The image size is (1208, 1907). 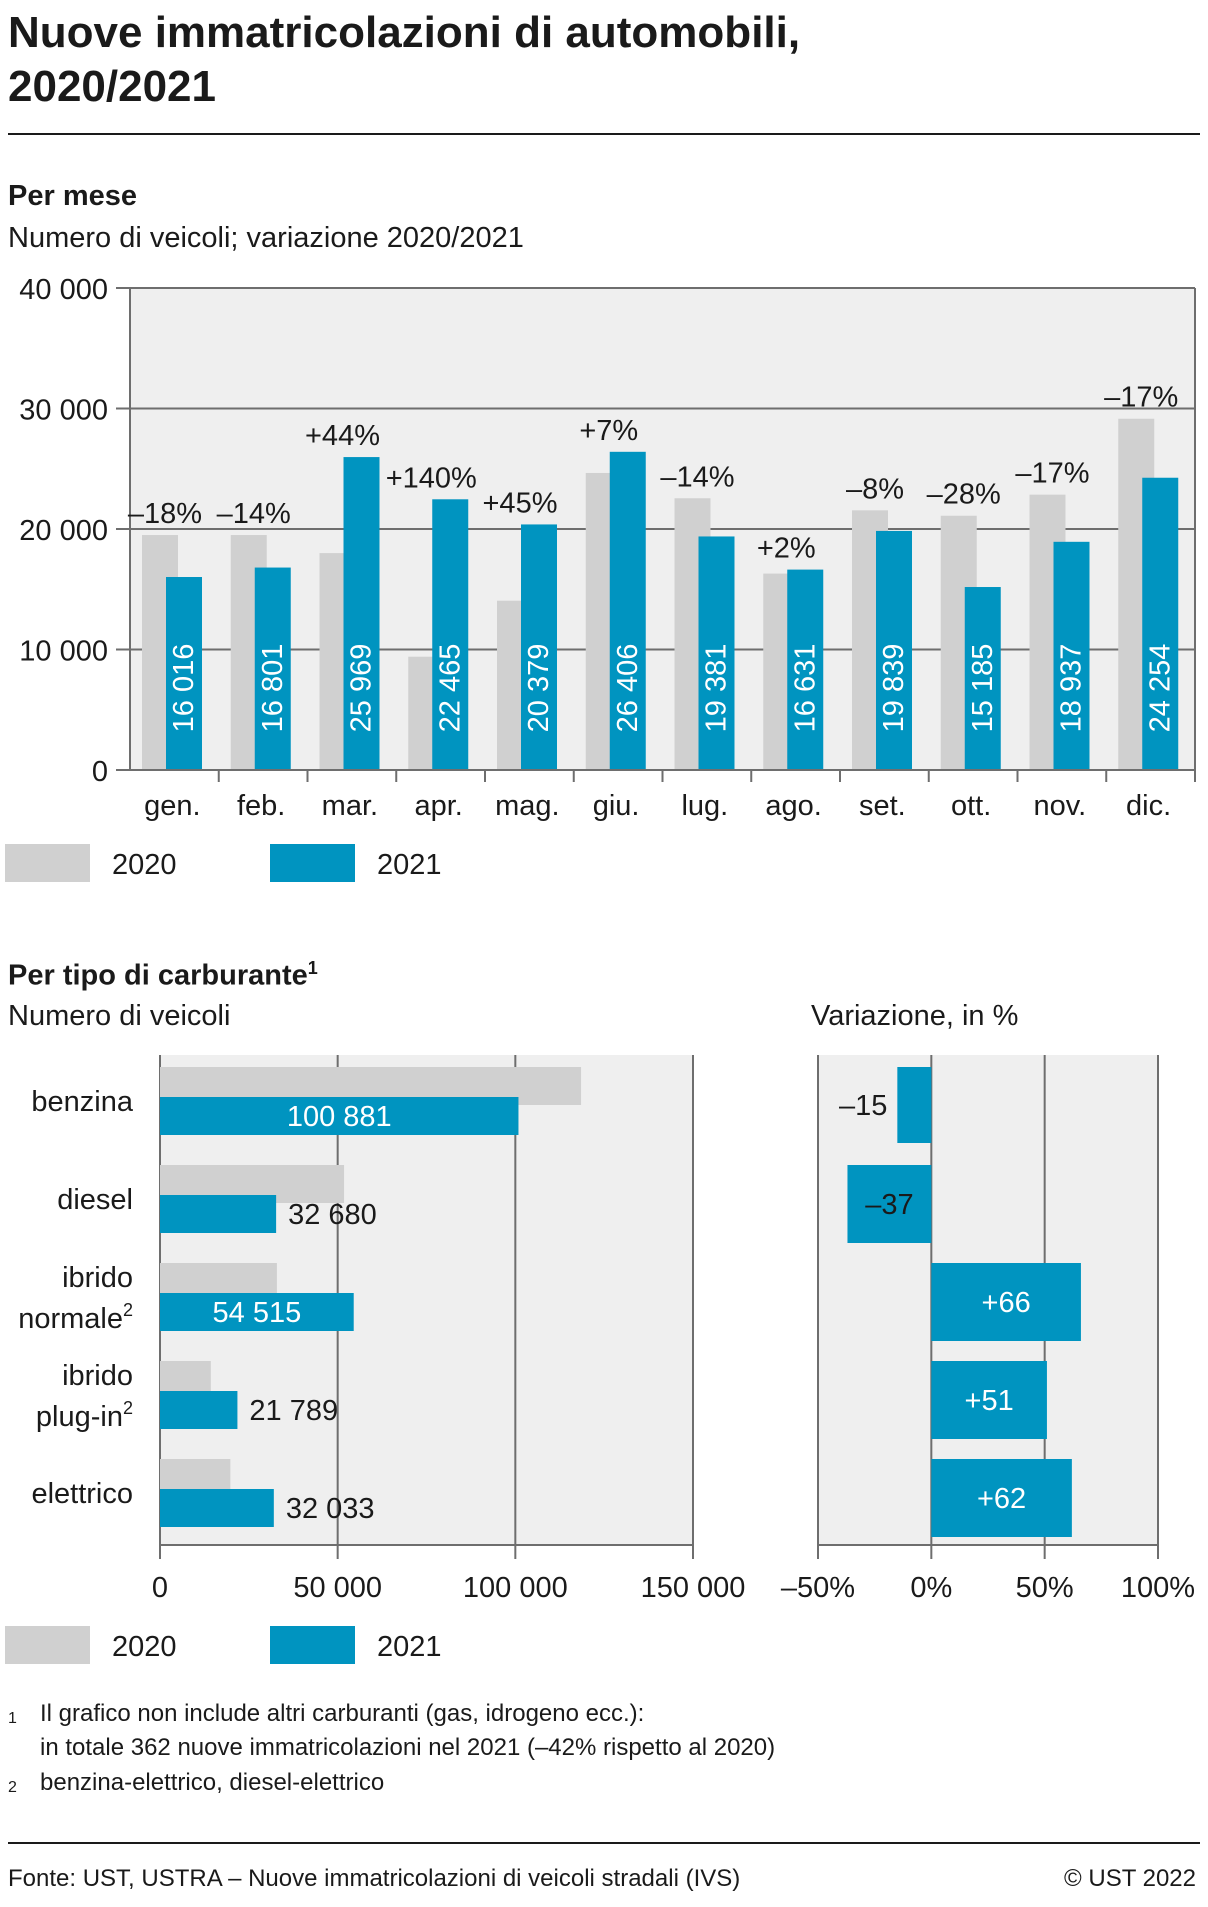 I want to click on month-group: 16 801 –14% feb., so click(x=263, y=660).